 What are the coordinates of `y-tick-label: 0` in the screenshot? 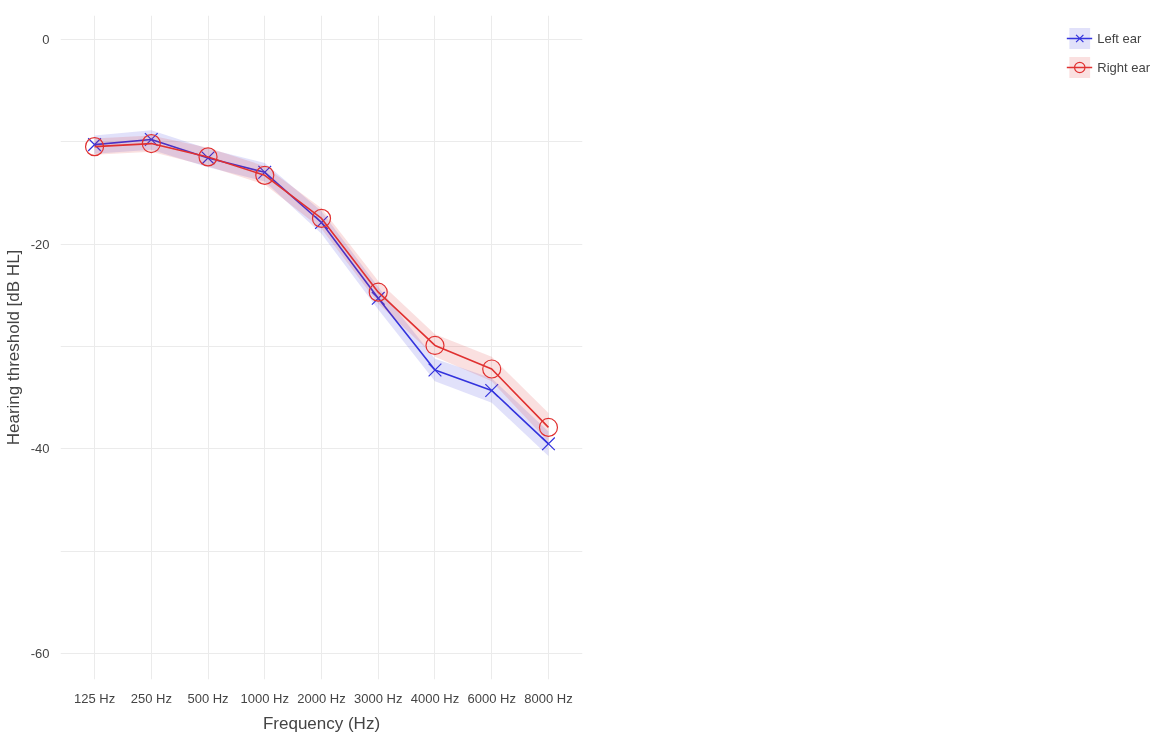 It's located at (46, 39).